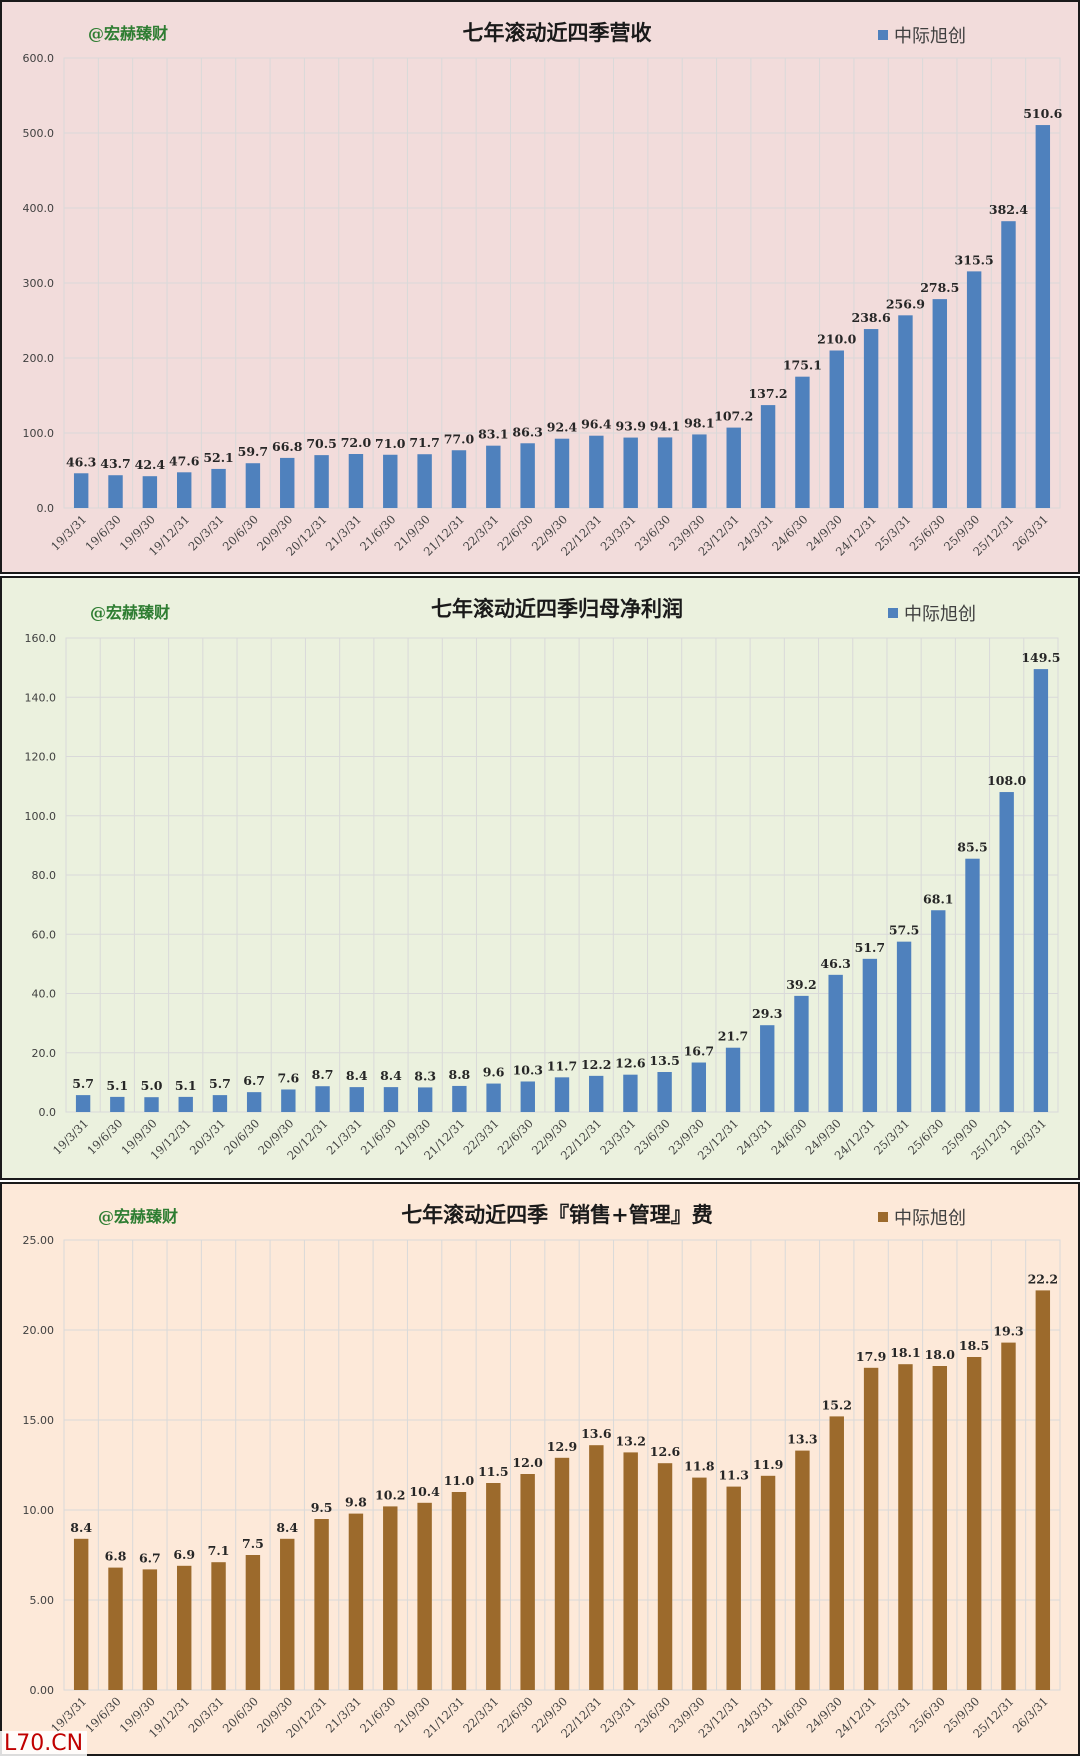 The height and width of the screenshot is (1756, 1080). I want to click on y-tick-label: 140.0, so click(41, 697).